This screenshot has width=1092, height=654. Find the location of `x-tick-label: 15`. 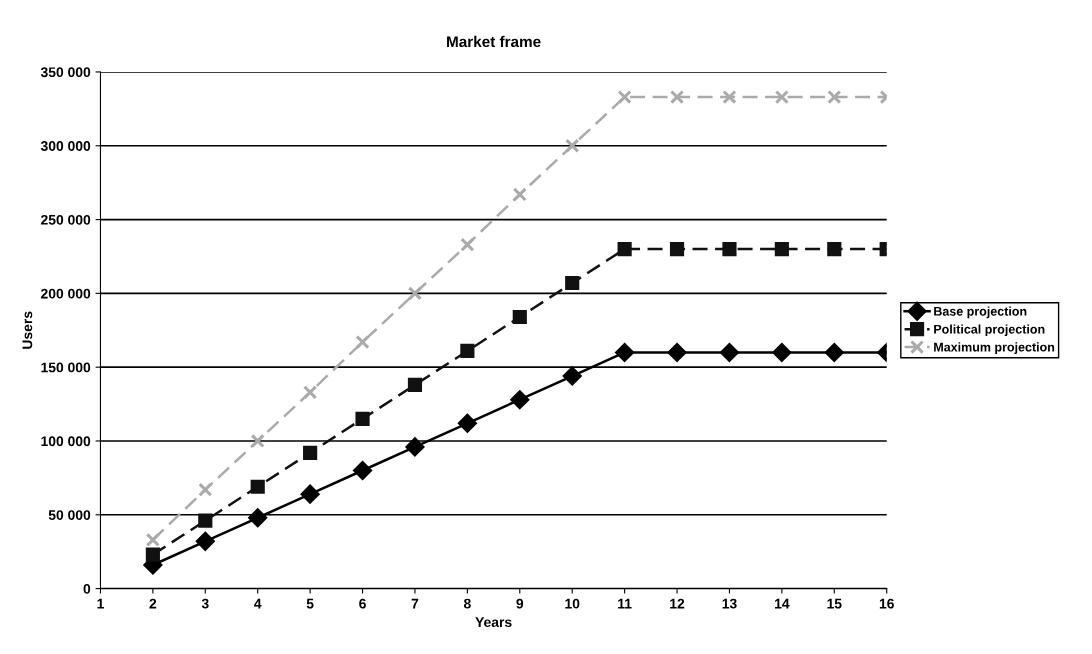

x-tick-label: 15 is located at coordinates (834, 603).